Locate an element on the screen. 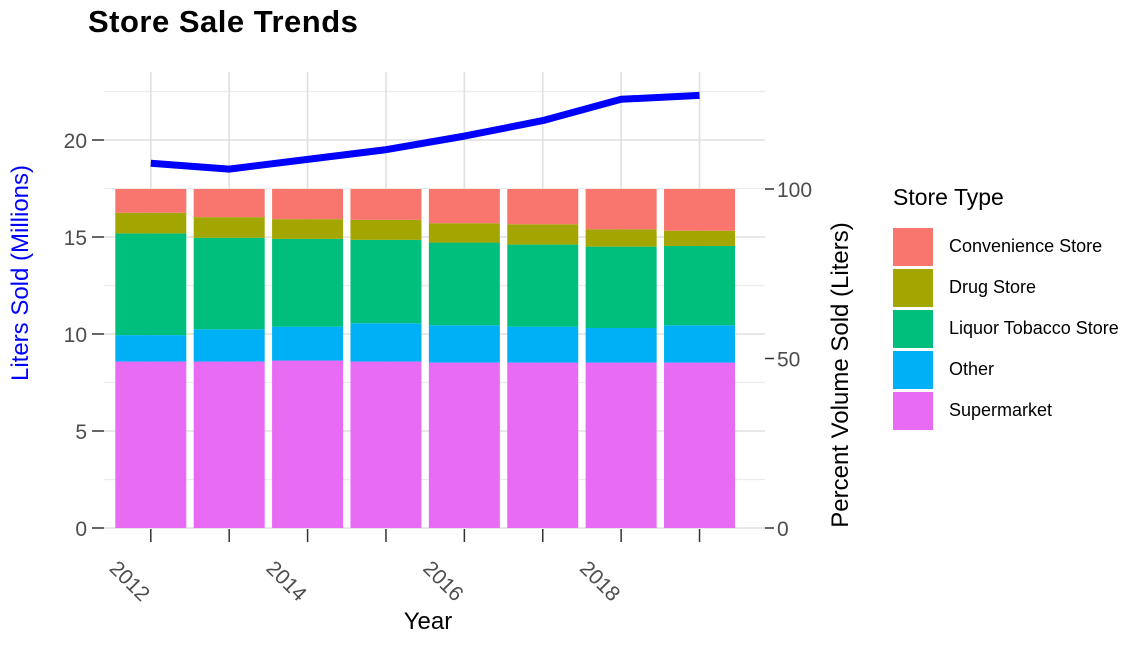 The height and width of the screenshot is (654, 1148). legend-label: Drug Store is located at coordinates (993, 287).